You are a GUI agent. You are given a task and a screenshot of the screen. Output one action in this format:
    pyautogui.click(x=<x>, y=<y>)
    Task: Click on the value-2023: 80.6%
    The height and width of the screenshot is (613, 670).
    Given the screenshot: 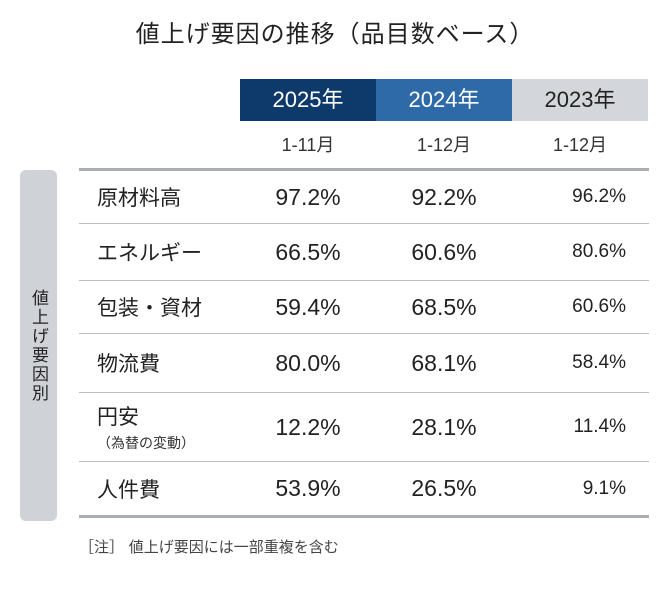 What is the action you would take?
    pyautogui.click(x=599, y=251)
    